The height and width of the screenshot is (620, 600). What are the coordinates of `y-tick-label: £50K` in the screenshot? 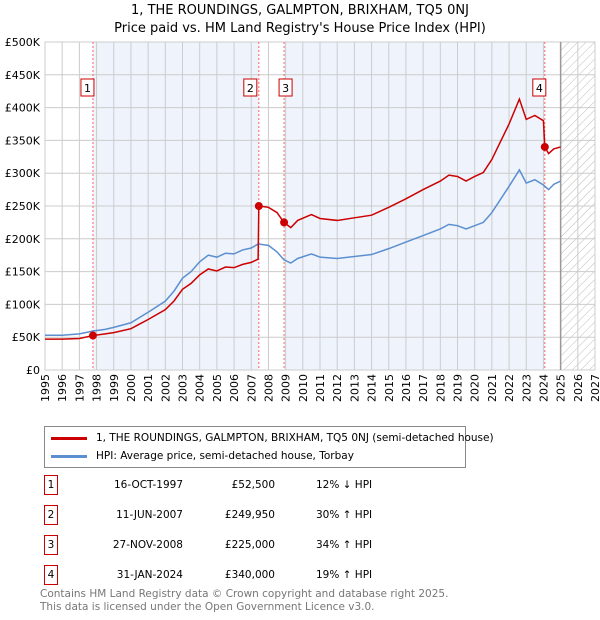 It's located at (26, 337).